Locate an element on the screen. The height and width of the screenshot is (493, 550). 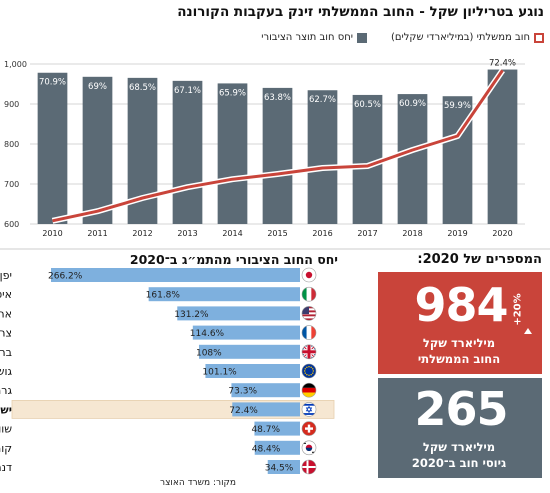
hbar-row: 48.4% קוריאה is located at coordinates (158, 448).